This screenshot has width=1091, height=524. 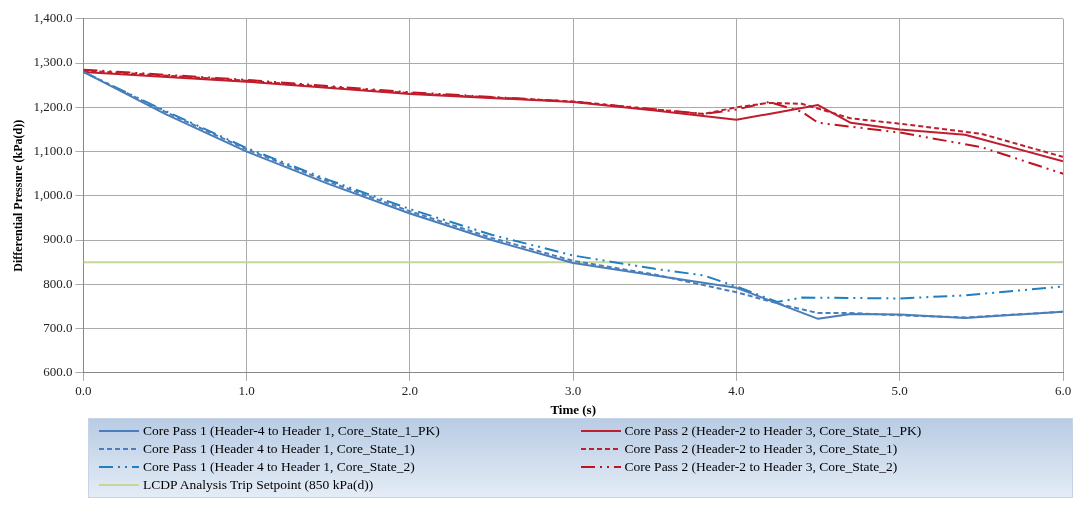 I want to click on y-tick-label: 1,000.0, so click(x=53, y=195).